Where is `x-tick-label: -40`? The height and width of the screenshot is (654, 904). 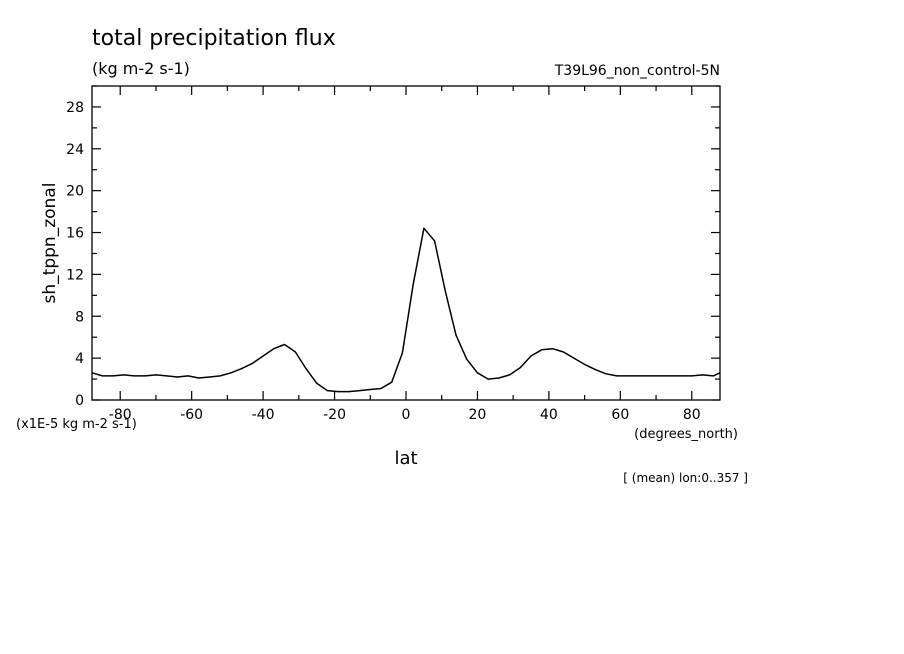
x-tick-label: -40 is located at coordinates (263, 415).